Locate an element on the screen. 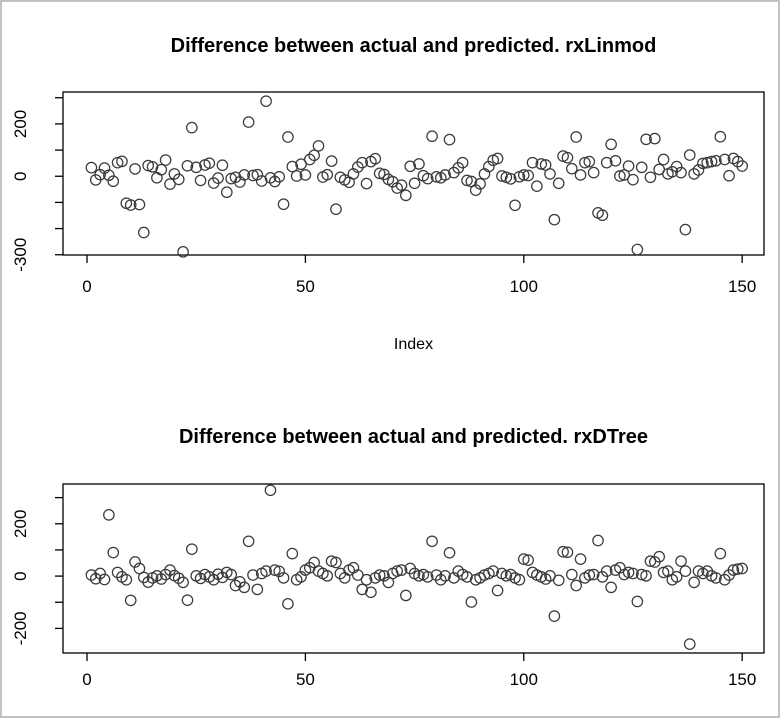 The image size is (780, 718). y-tick-label: 0 is located at coordinates (20, 176).